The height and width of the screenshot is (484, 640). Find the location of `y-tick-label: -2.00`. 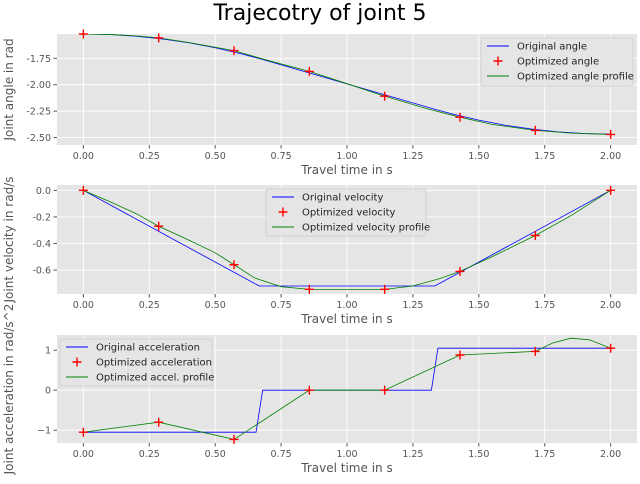

y-tick-label: -2.00 is located at coordinates (38, 85).